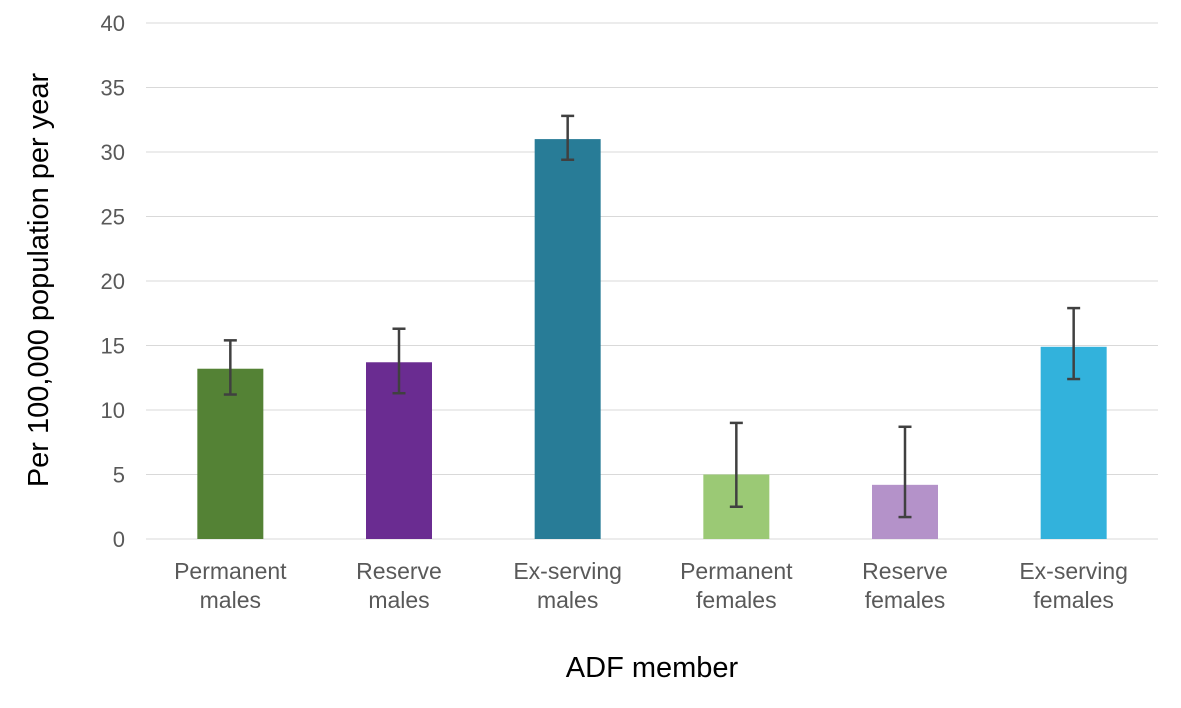 This screenshot has width=1181, height=708. What do you see at coordinates (113, 88) in the screenshot?
I see `y-tick-label: 35` at bounding box center [113, 88].